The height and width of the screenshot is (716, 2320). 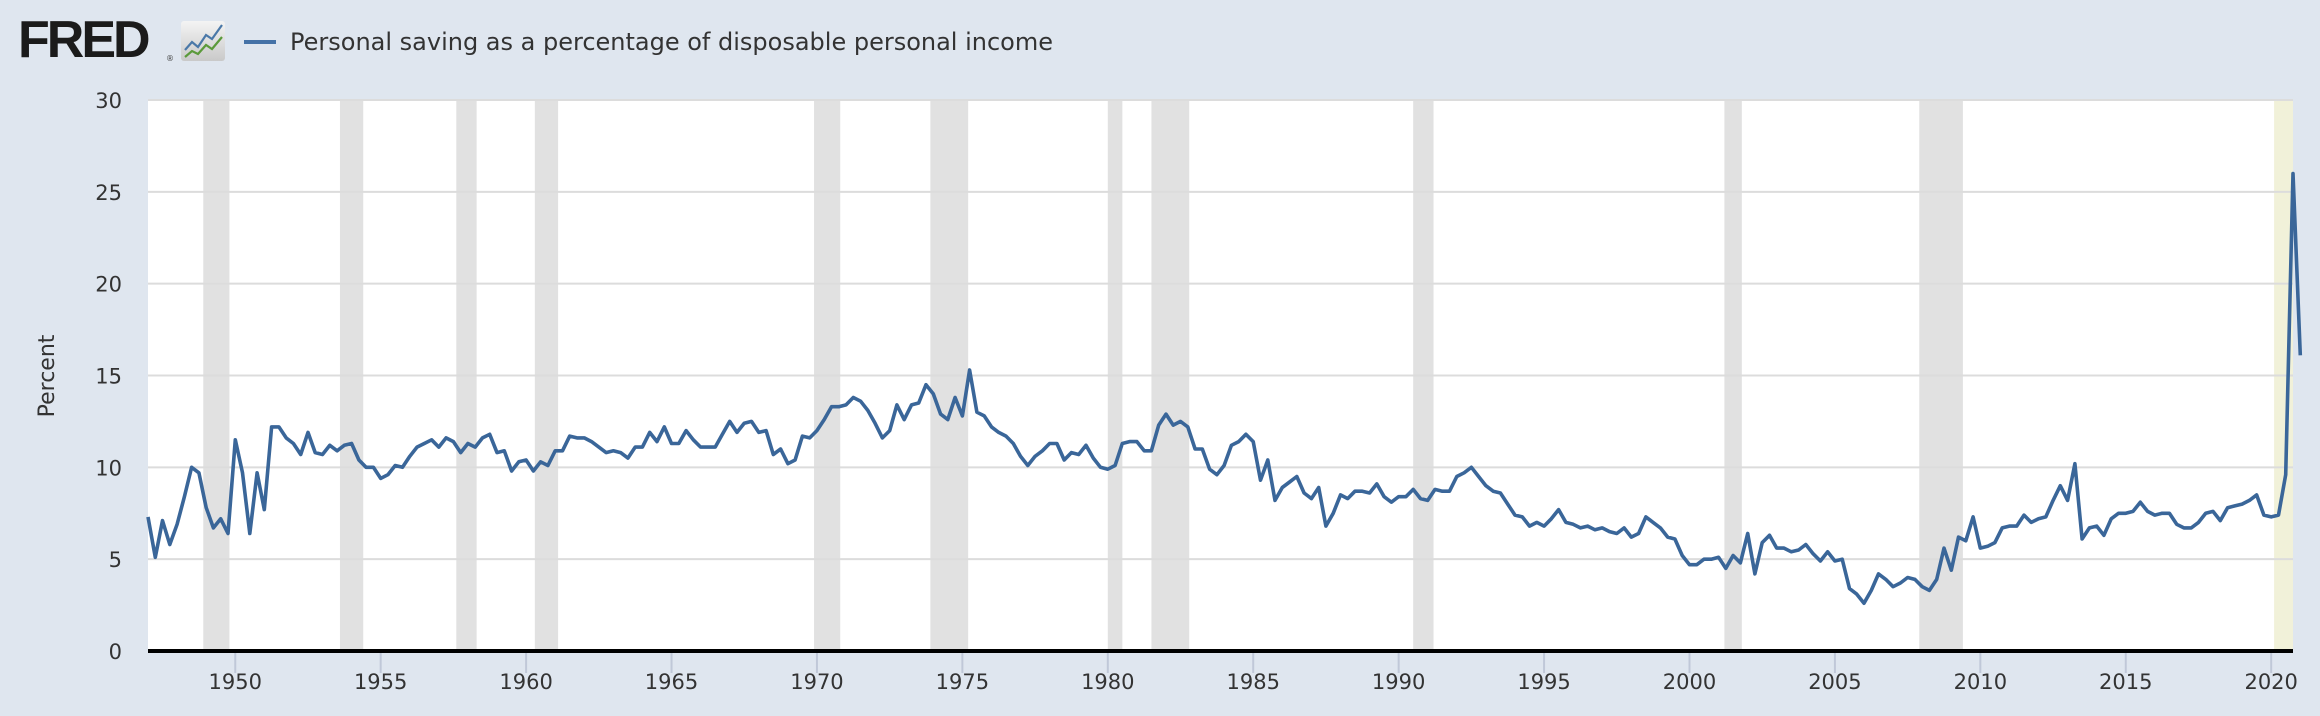 I want to click on x-tick-label: 1965, so click(x=671, y=682).